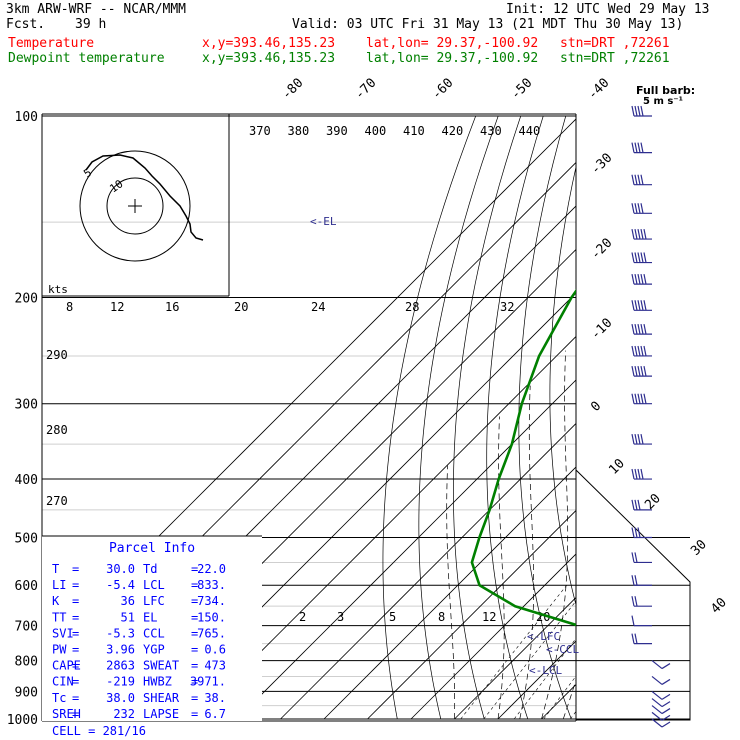 This screenshot has height=740, width=740. What do you see at coordinates (292, 89) in the screenshot?
I see `isotherm-tick-label: -80` at bounding box center [292, 89].